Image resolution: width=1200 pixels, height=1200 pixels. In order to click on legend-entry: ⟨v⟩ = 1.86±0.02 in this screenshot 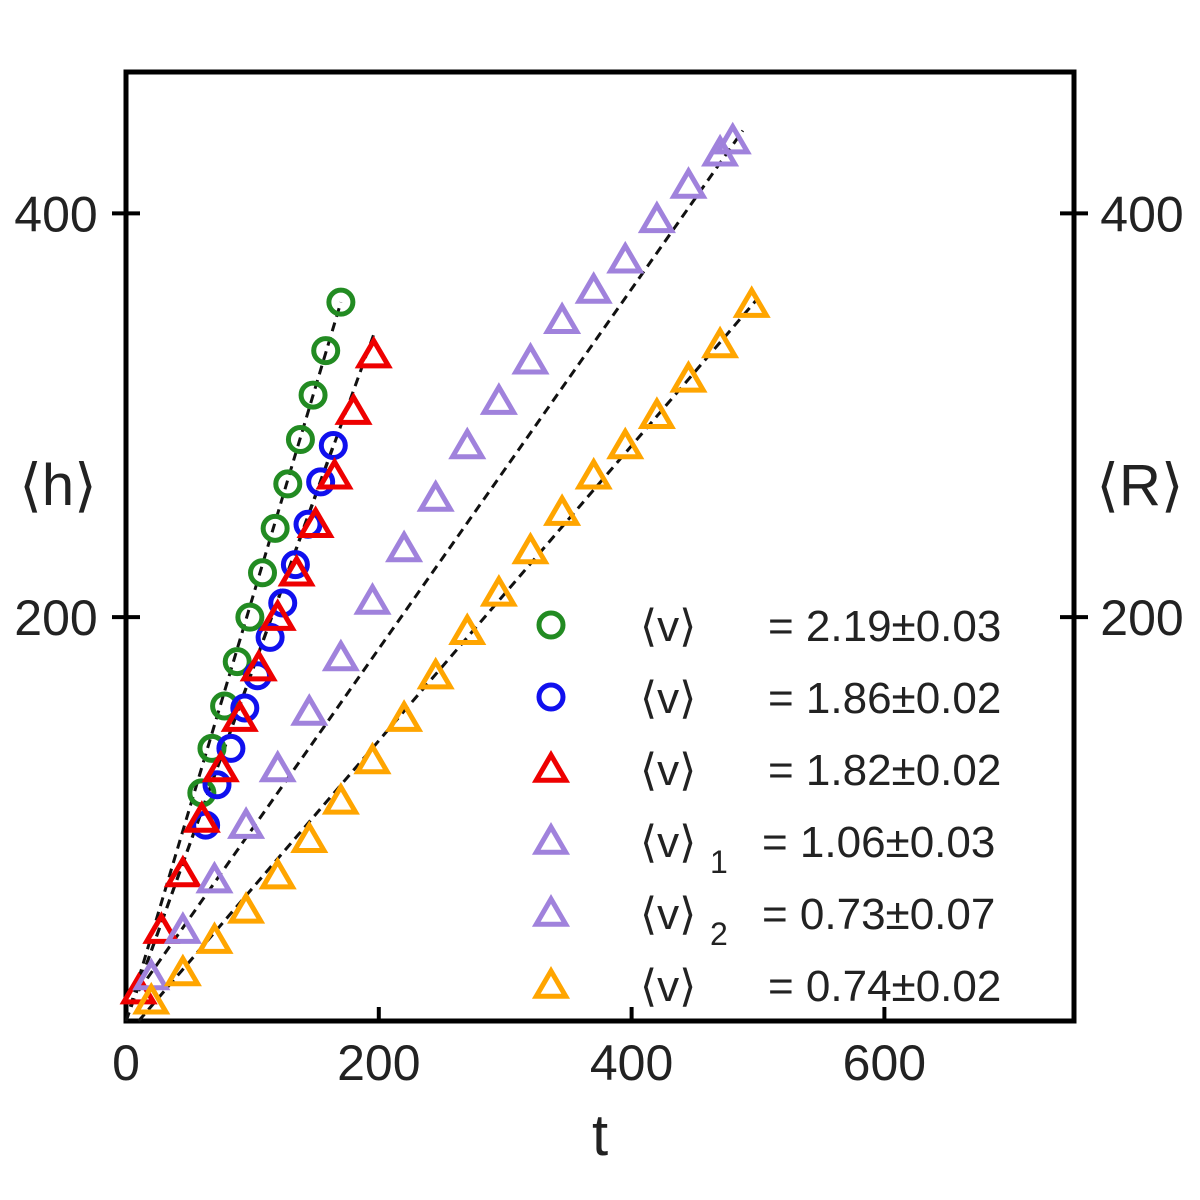, I will do `click(768, 698)`.